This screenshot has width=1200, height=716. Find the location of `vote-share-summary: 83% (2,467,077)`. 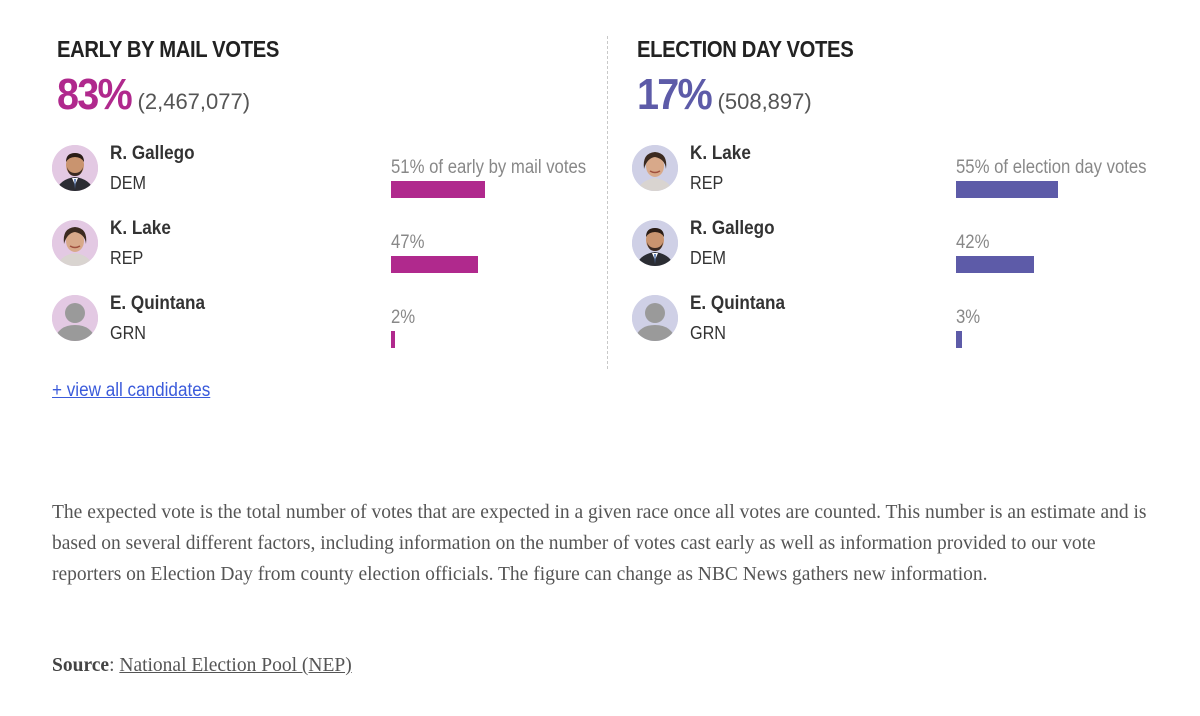

vote-share-summary: 83% (2,467,077) is located at coordinates (153, 95).